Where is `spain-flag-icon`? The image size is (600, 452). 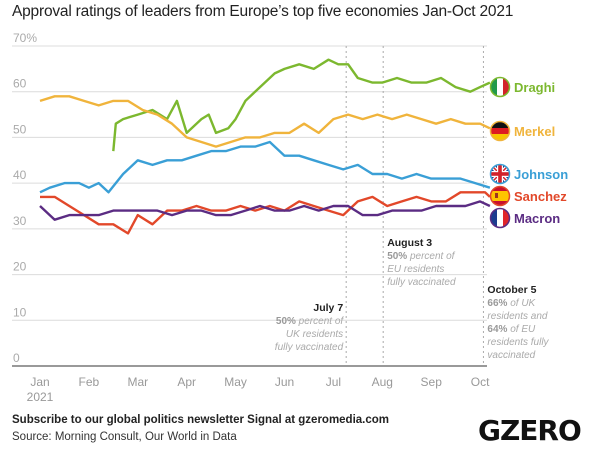
spain-flag-icon is located at coordinates (500, 196).